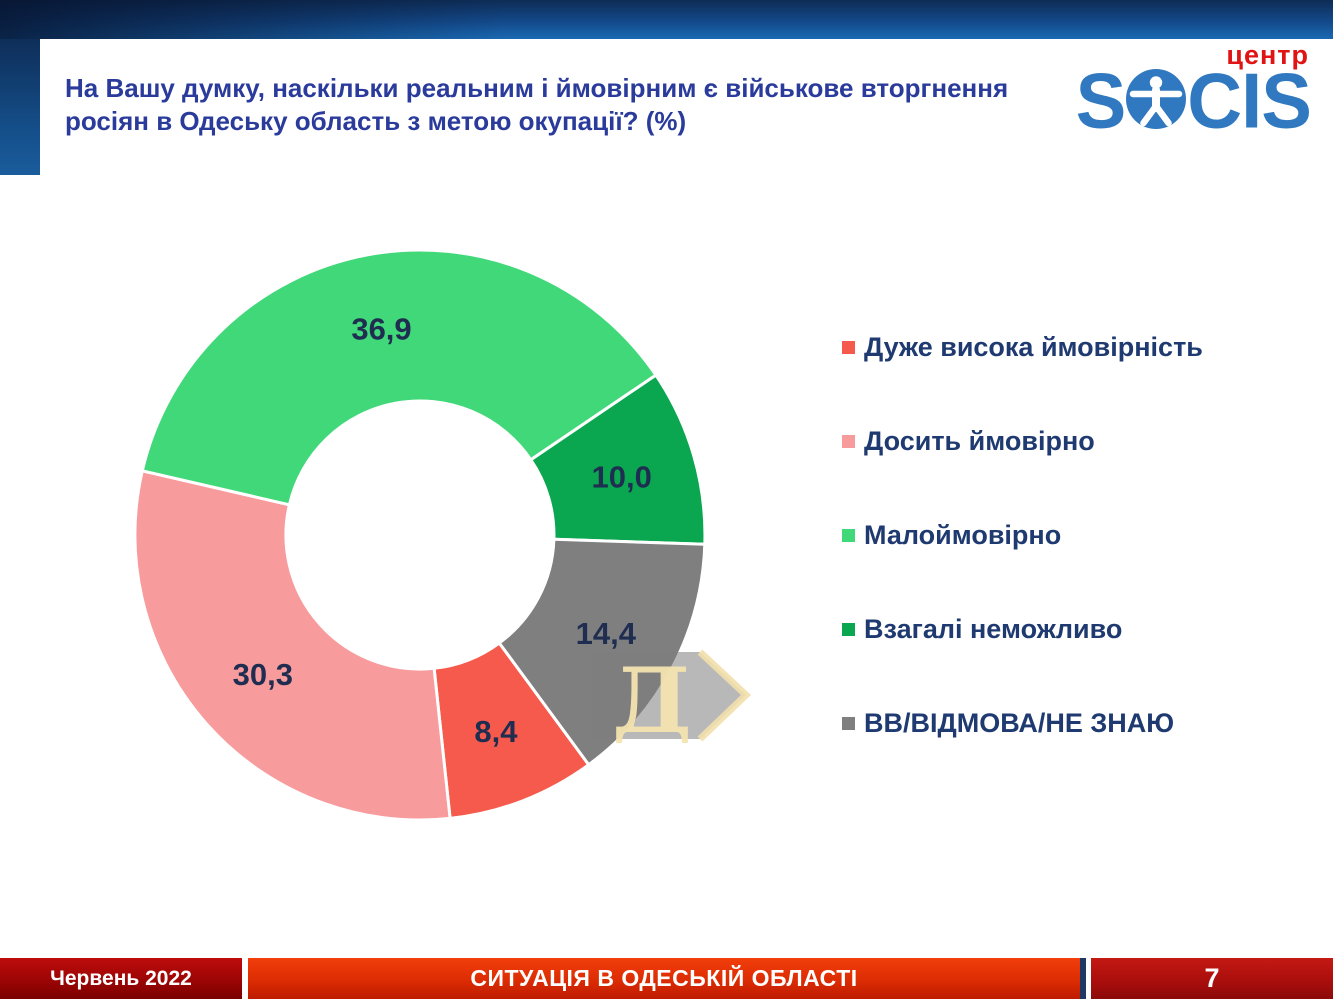 The image size is (1333, 999). I want to click on legend-label: ВВ/ВІДМОВА/НЕ ЗНАЮ, so click(1019, 722).